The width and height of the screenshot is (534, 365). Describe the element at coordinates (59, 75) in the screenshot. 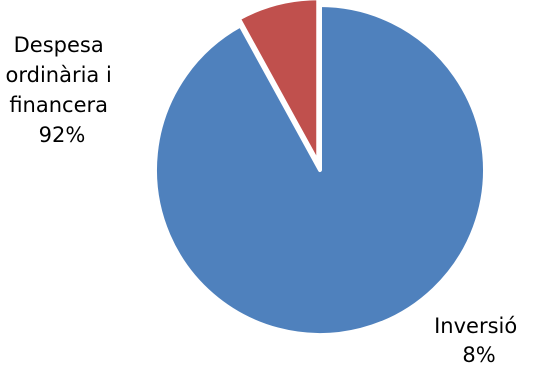

I see `slice-label-despesa-line-2: ordinària i` at that location.